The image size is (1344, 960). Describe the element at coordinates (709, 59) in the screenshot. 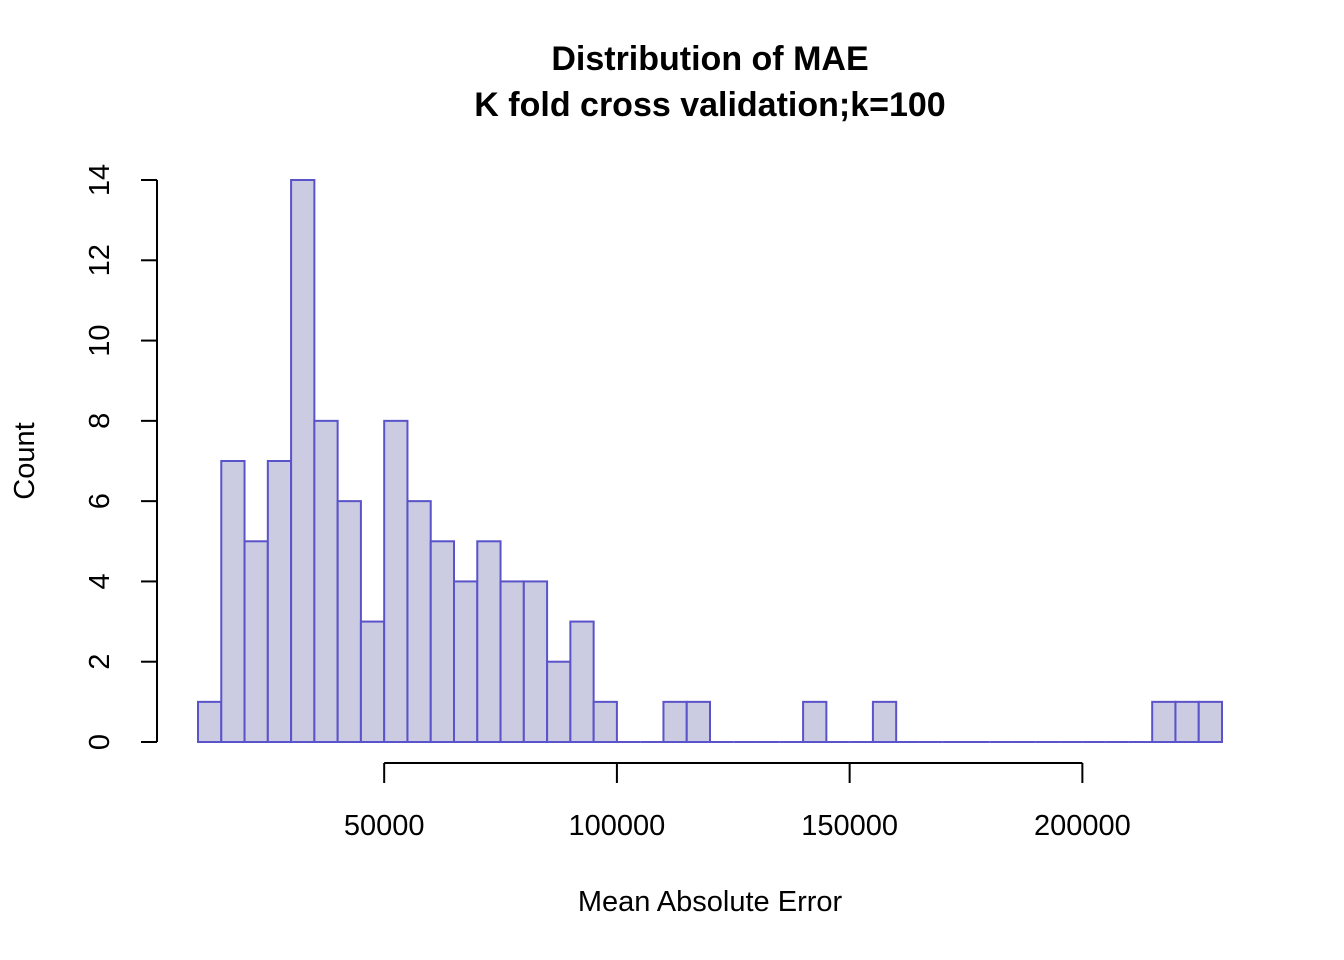

I see `chart-title: Distribution of MAE` at that location.